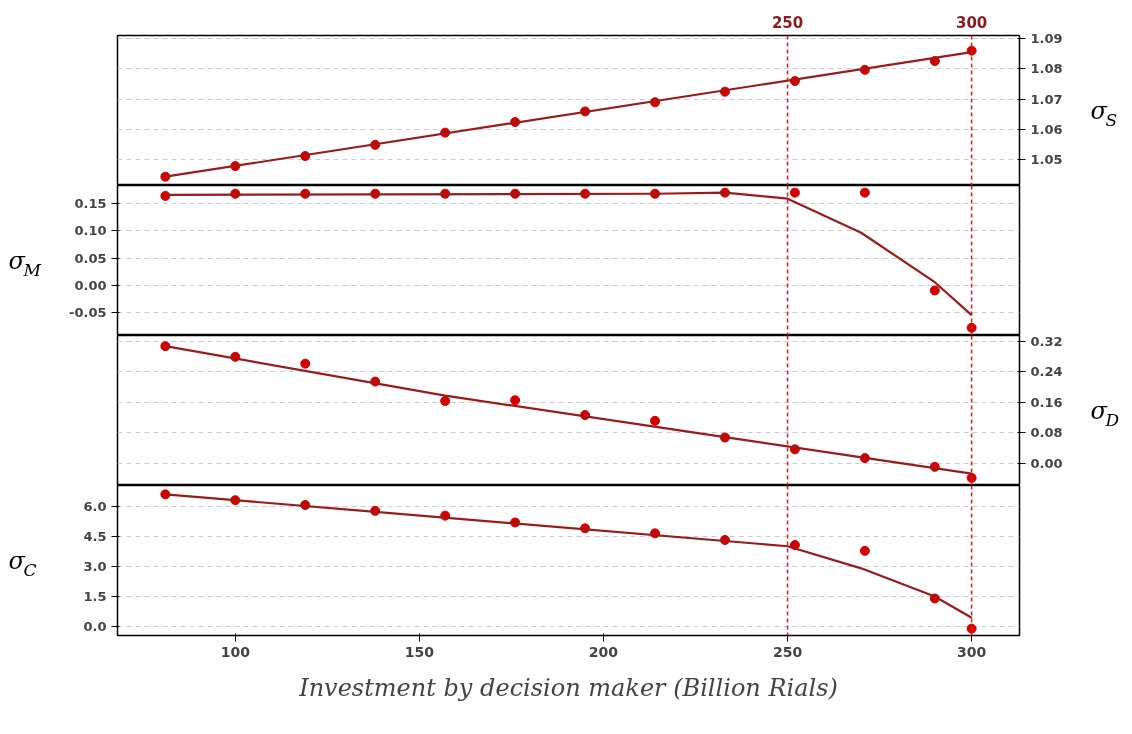  What do you see at coordinates (1046, 39) in the screenshot?
I see `y-tick-label: 1.09` at bounding box center [1046, 39].